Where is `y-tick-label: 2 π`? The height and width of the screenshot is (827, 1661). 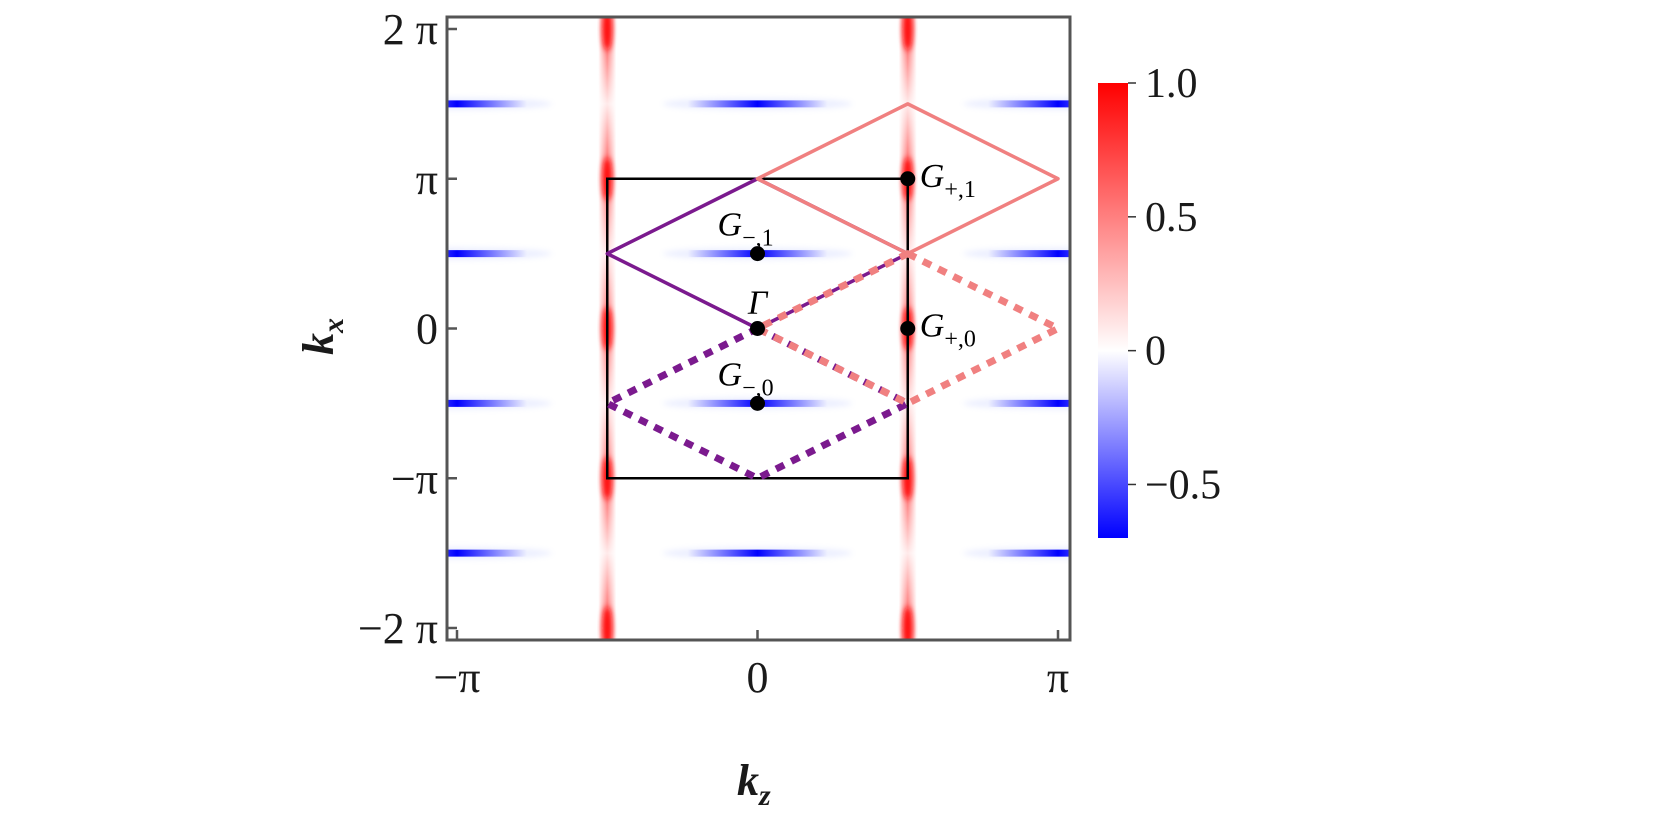 y-tick-label: 2 π is located at coordinates (410, 29).